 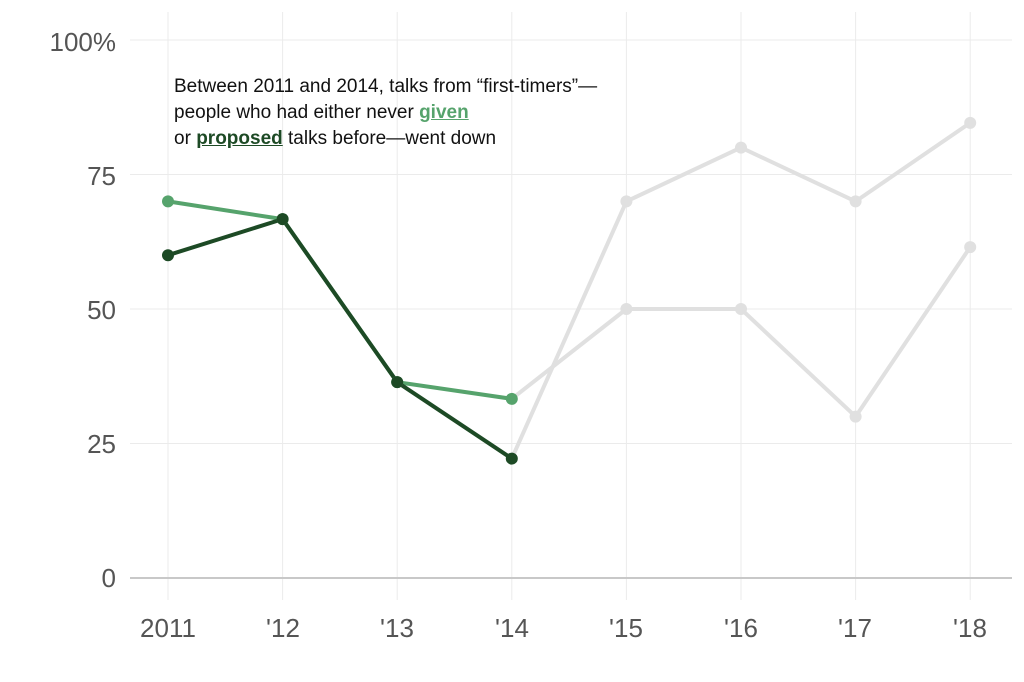 What do you see at coordinates (512, 628) in the screenshot?
I see `x-tick-label: '14` at bounding box center [512, 628].